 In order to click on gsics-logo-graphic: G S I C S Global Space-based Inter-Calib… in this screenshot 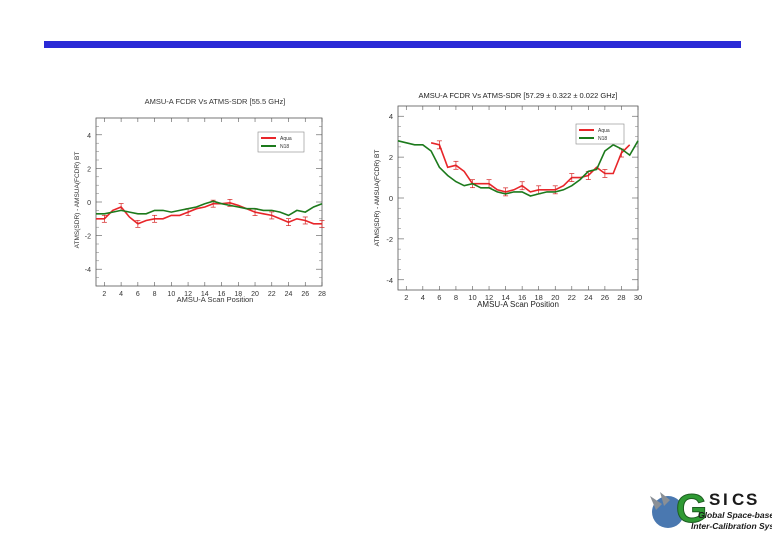, I will do `click(715, 509)`.